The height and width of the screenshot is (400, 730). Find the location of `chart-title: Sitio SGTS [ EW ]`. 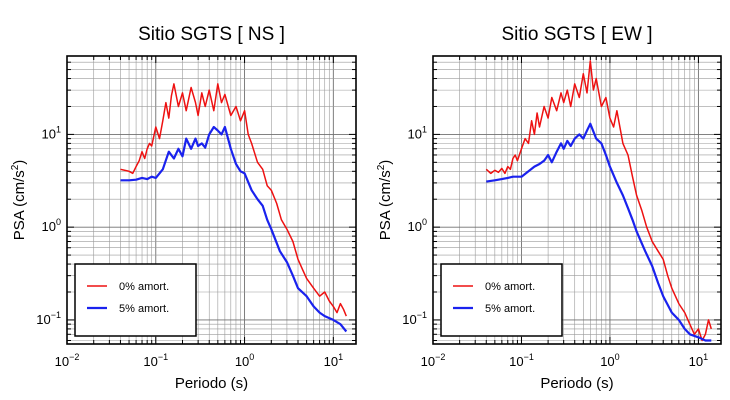

chart-title: Sitio SGTS [ EW ] is located at coordinates (577, 34).